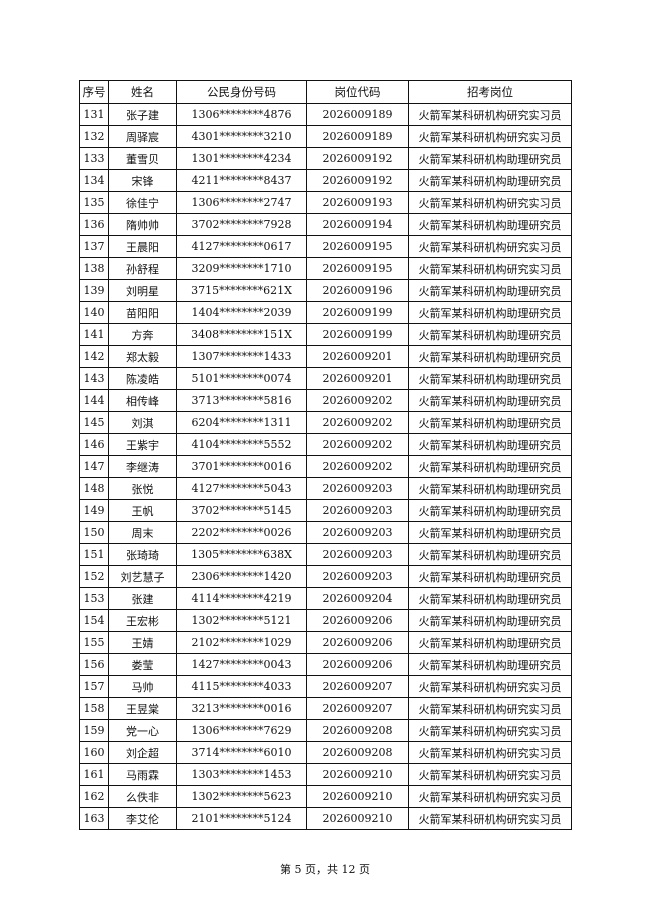  What do you see at coordinates (241, 466) in the screenshot?
I see `cell-col-id-number: 3701********0016` at bounding box center [241, 466].